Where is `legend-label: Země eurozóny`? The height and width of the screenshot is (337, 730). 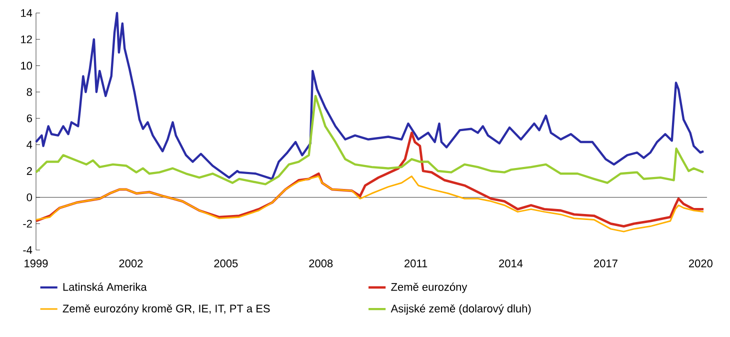
legend-label: Země eurozóny is located at coordinates (429, 288).